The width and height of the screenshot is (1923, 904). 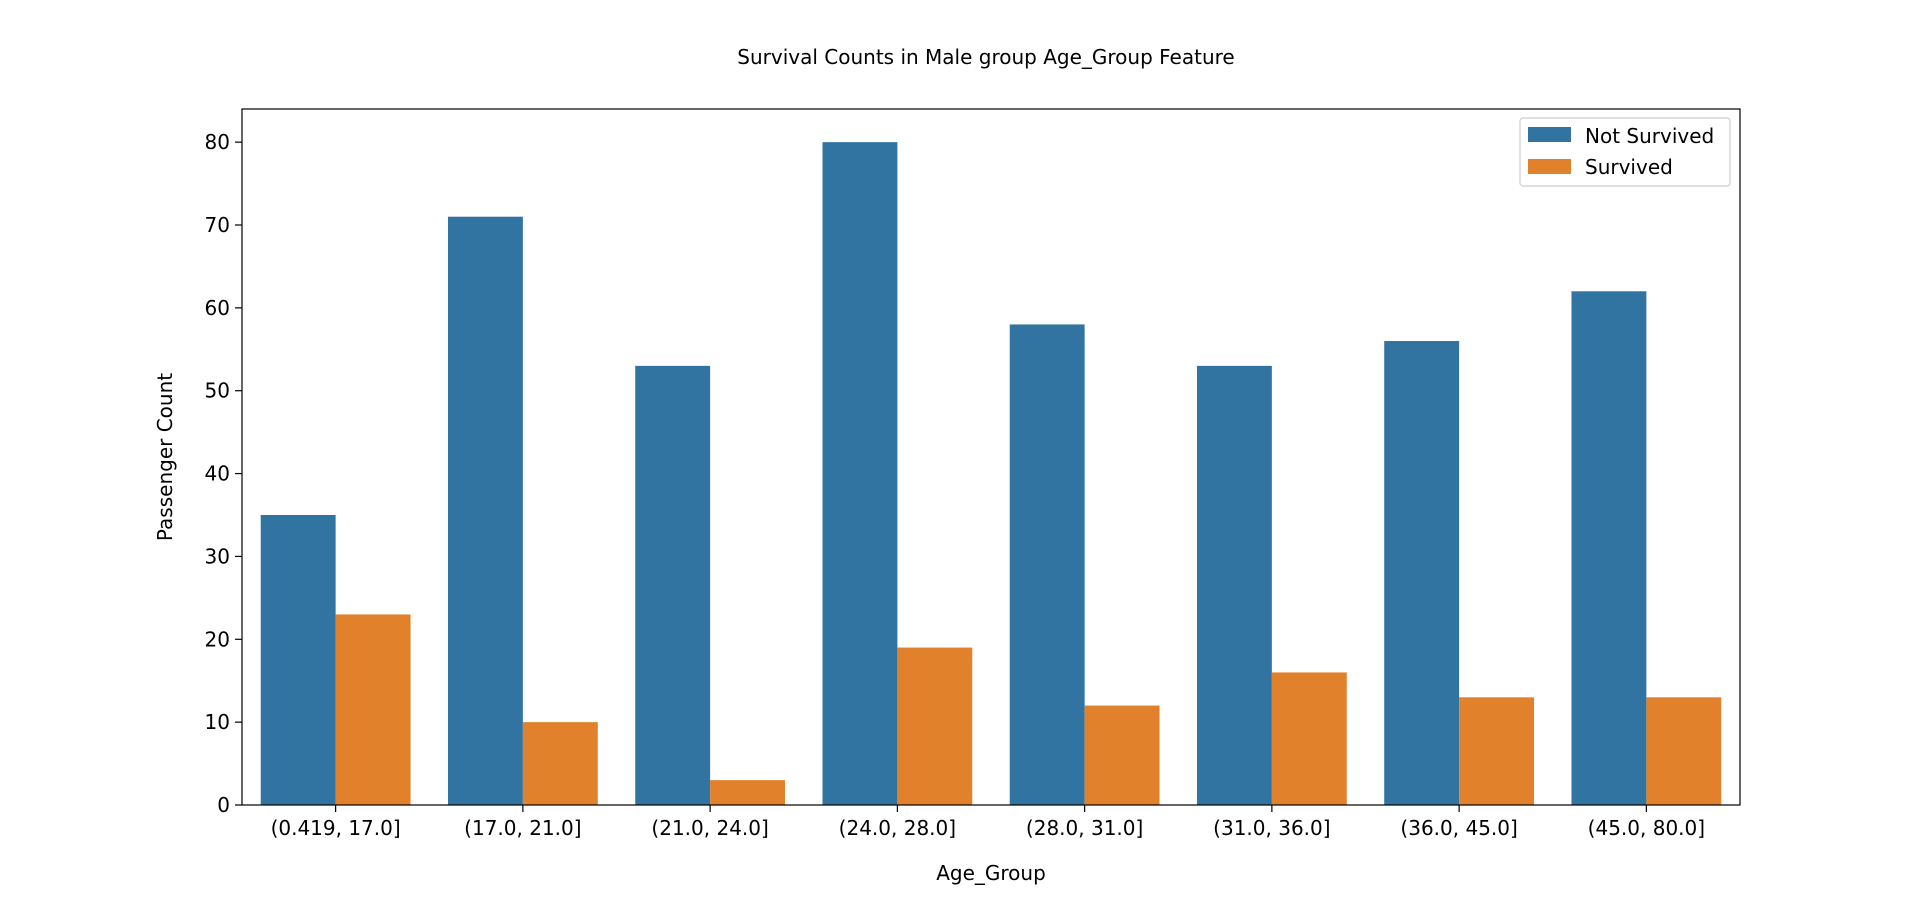 I want to click on x-tick-label: (31.0, 36.0], so click(x=1271, y=828).